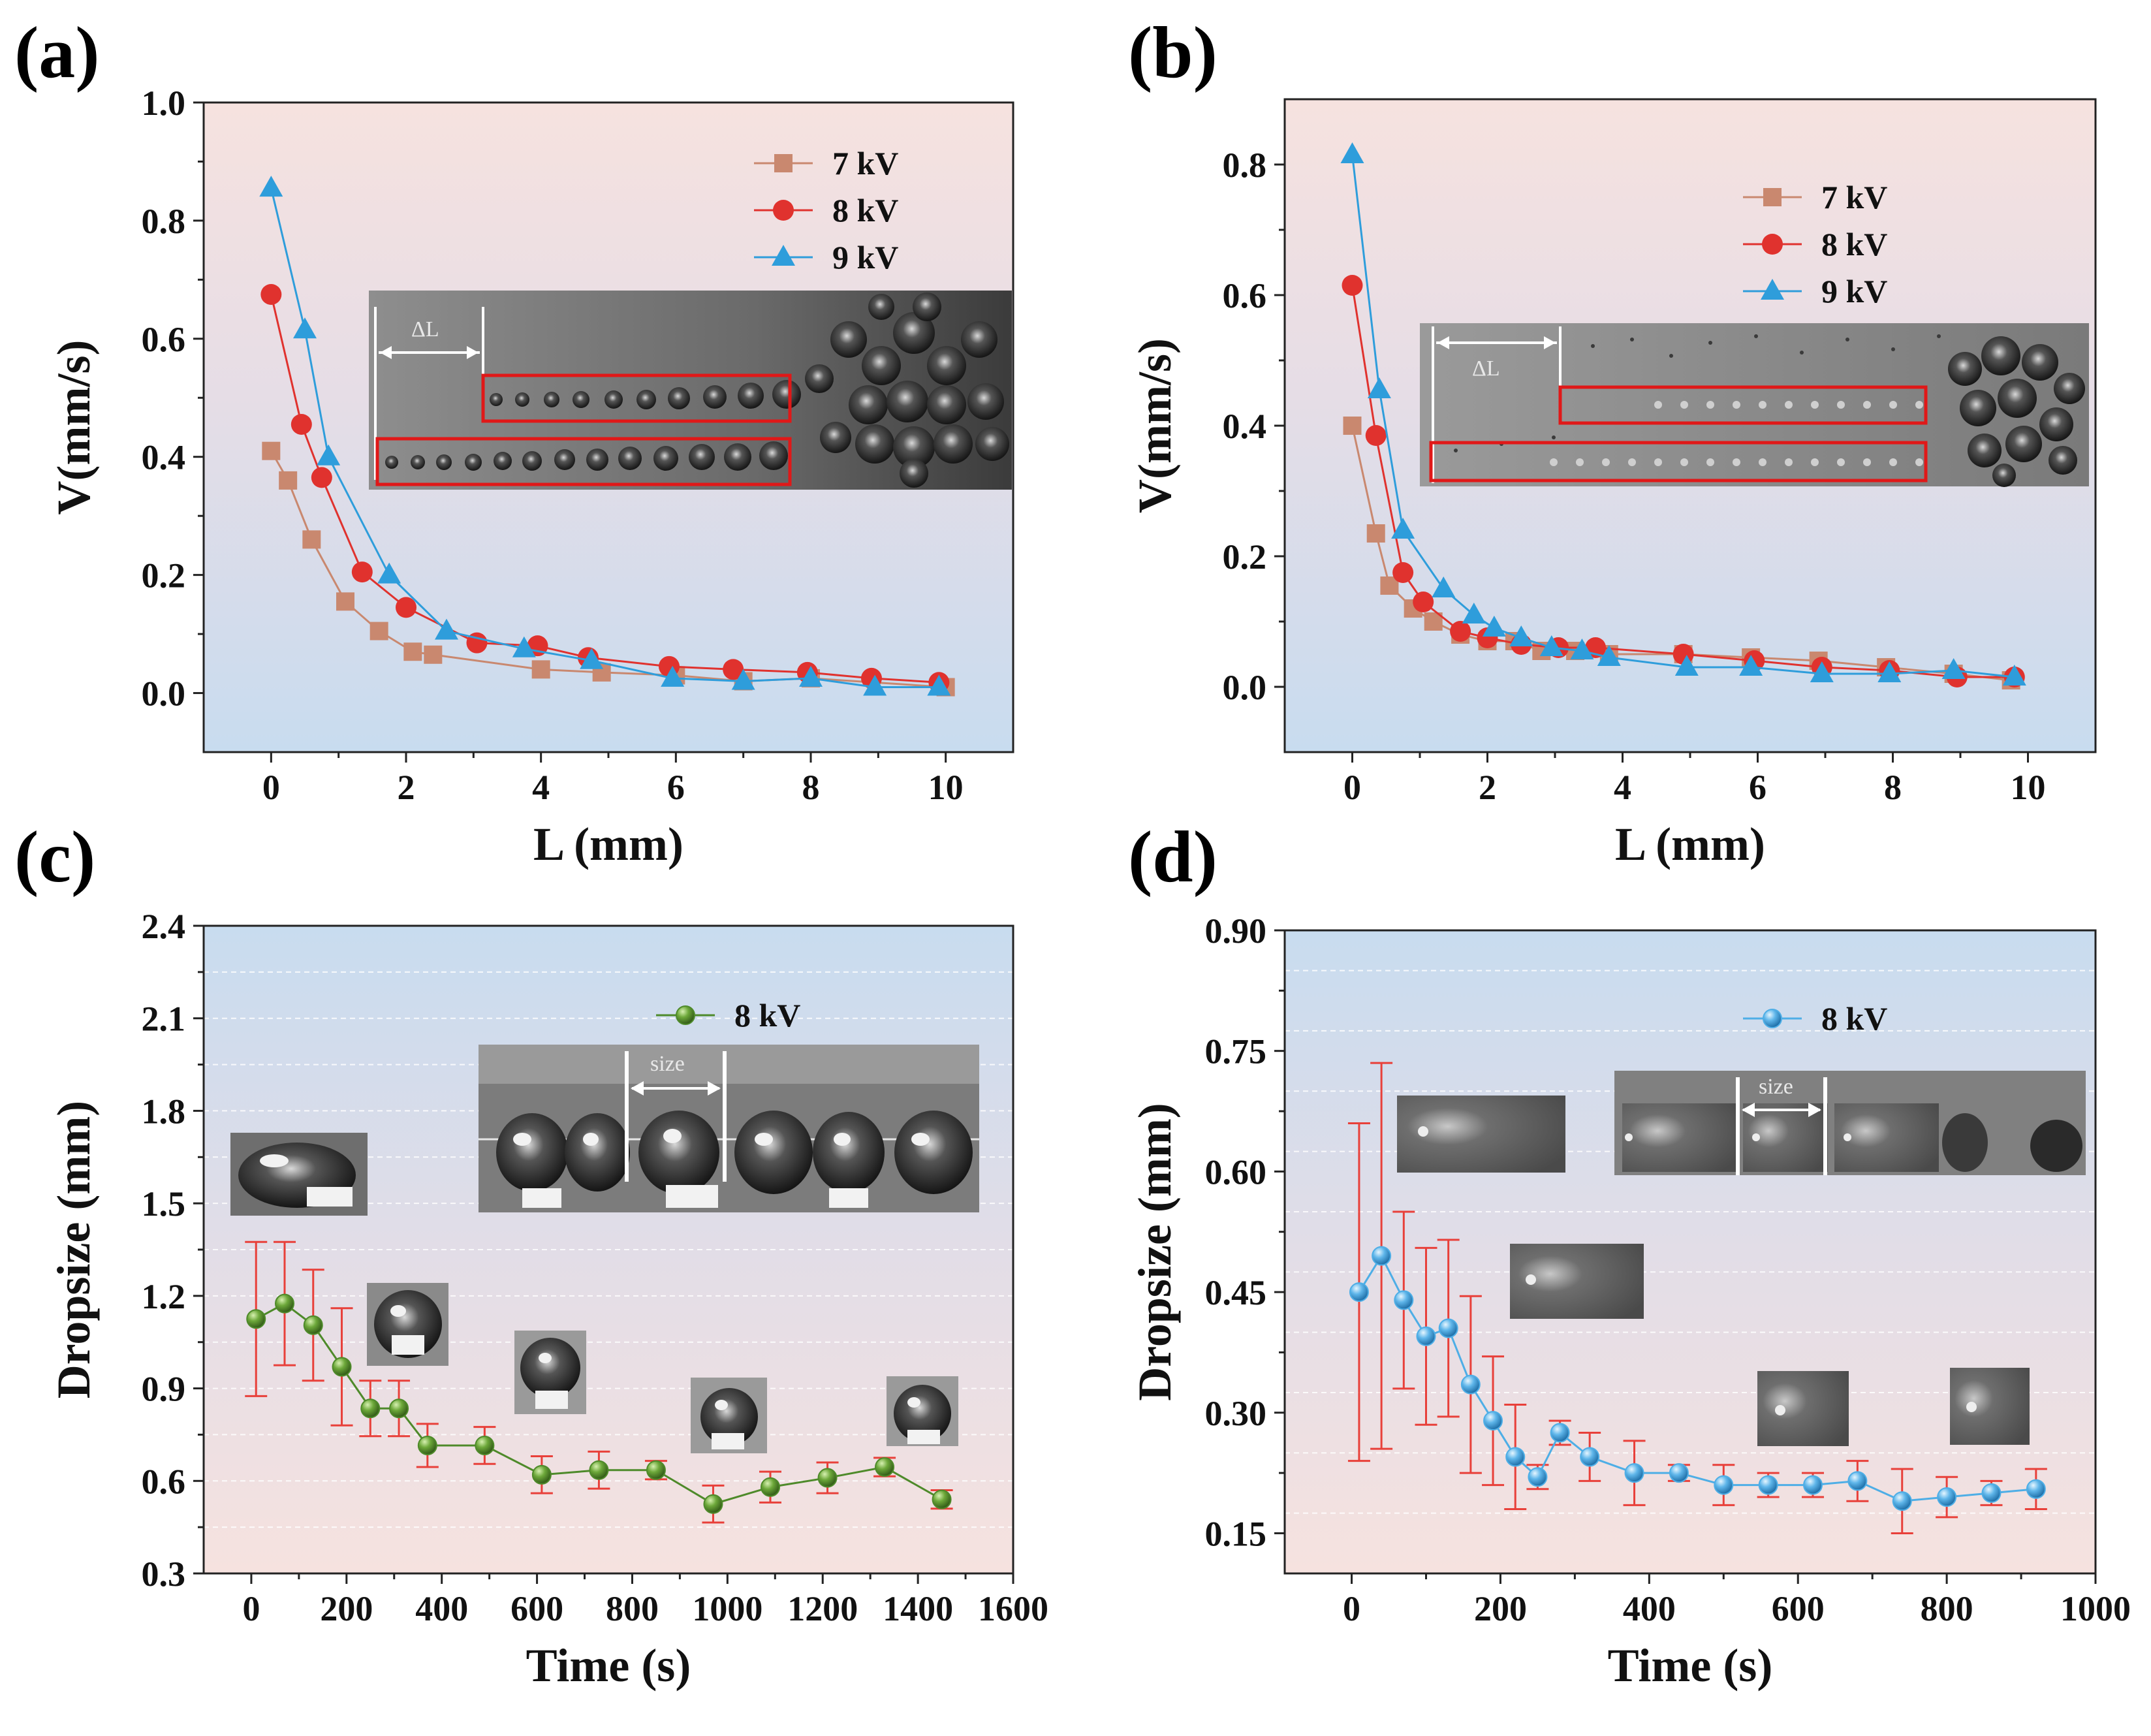 Image resolution: width=2151 pixels, height=1736 pixels. I want to click on inset-photo-b: ΔL, so click(1754, 405).